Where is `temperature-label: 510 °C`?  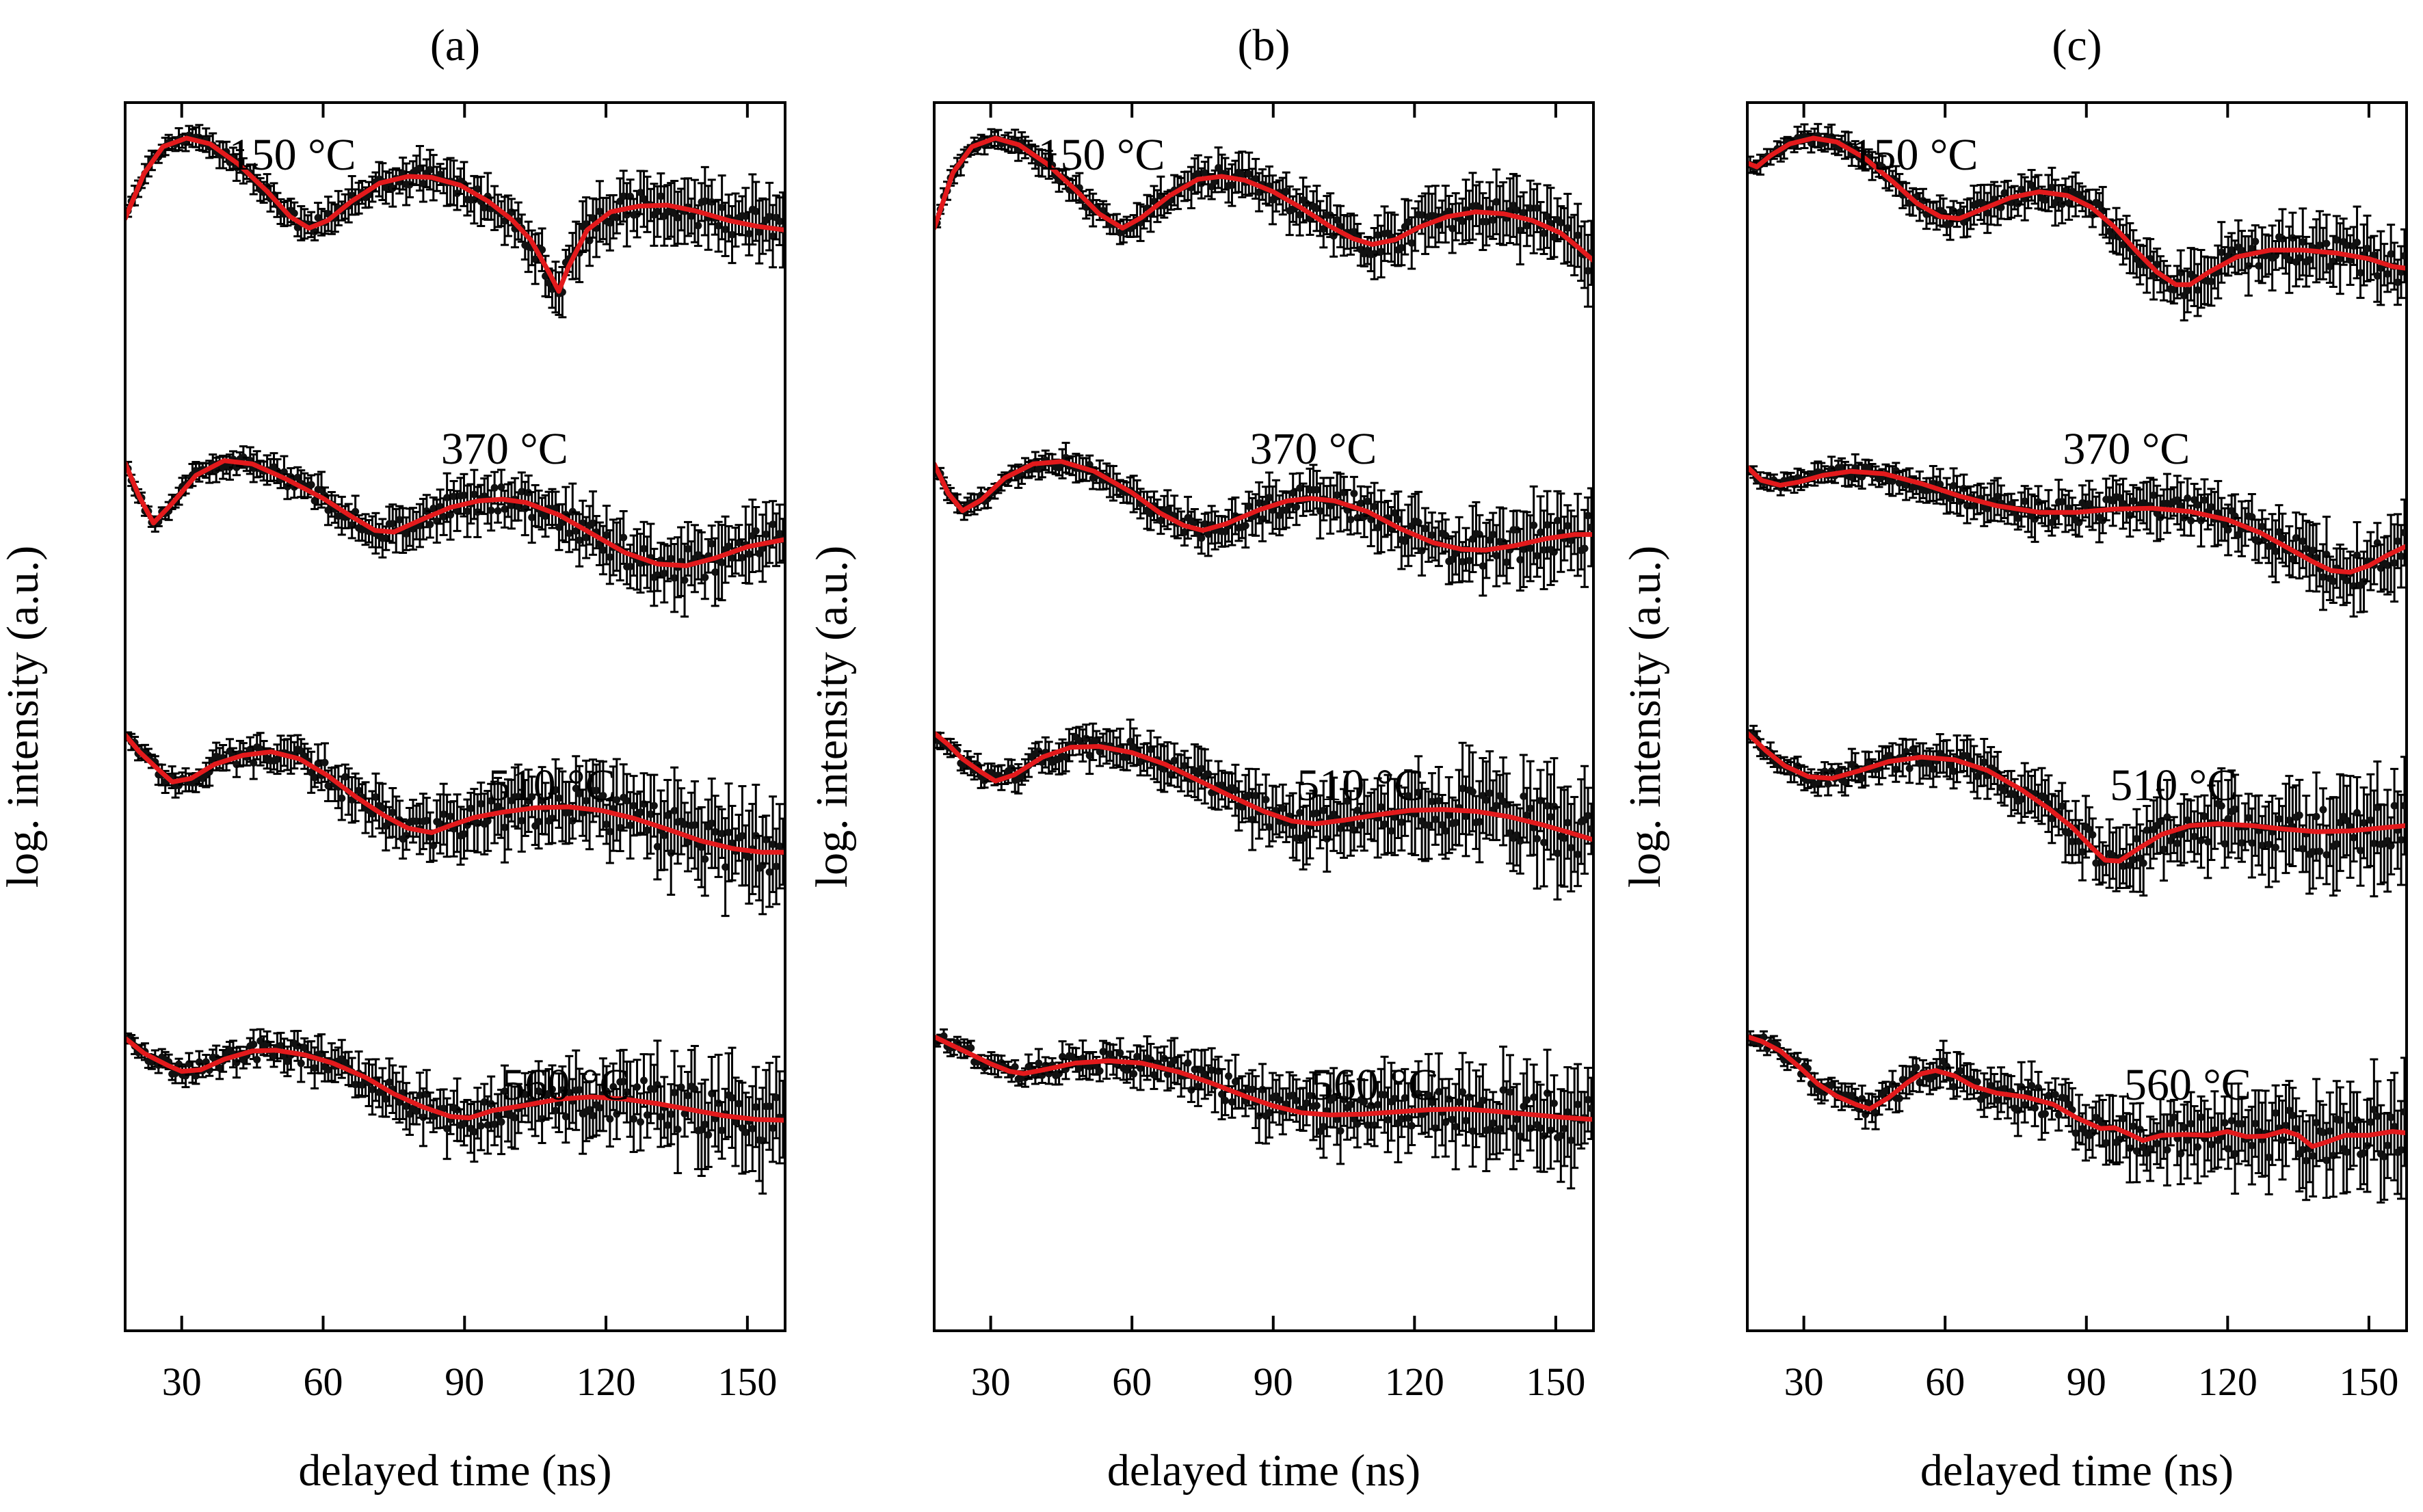 temperature-label: 510 °C is located at coordinates (551, 785).